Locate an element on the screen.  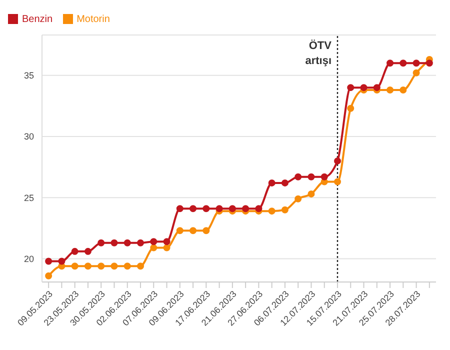
ref-line-label: ÖTV artışı is located at coordinates (318, 53).